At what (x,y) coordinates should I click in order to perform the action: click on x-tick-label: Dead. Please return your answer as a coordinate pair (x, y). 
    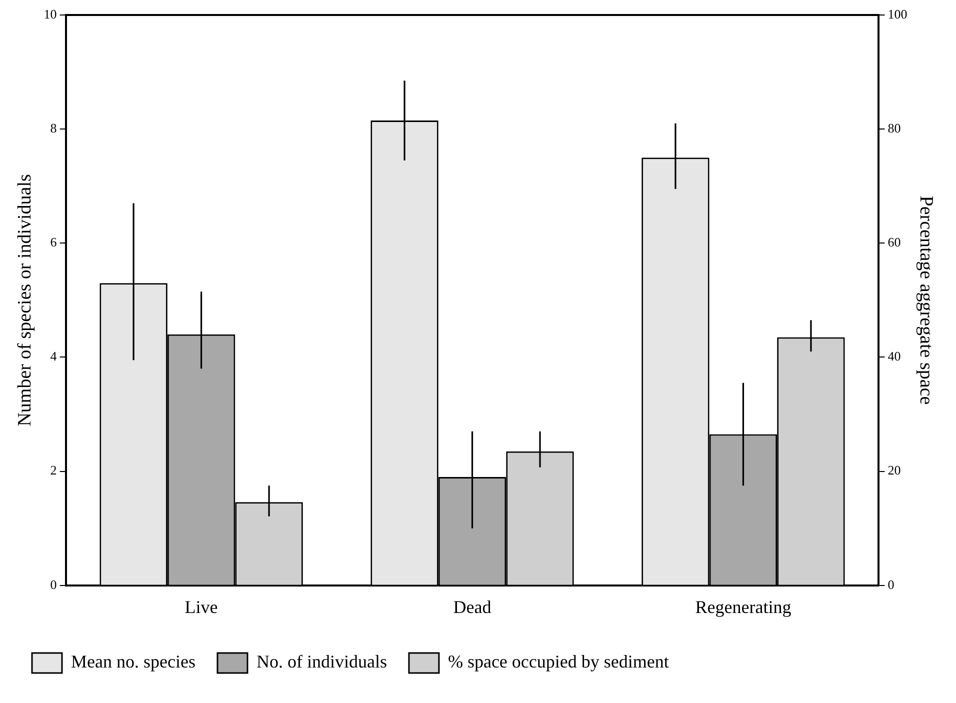
    Looking at the image, I should click on (472, 606).